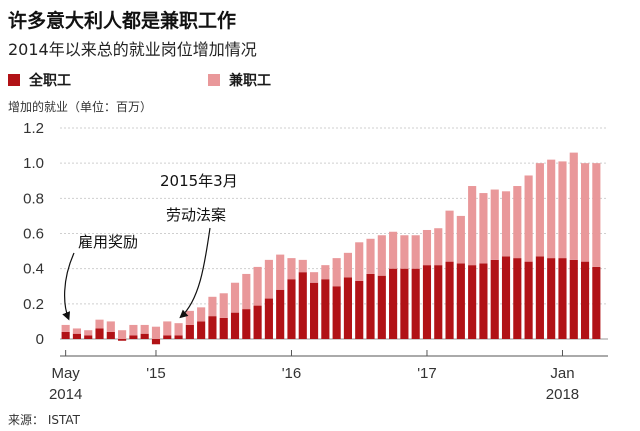 The height and width of the screenshot is (431, 640). I want to click on y-axis-label: 增加的就业（单位：百万）, so click(80, 107).